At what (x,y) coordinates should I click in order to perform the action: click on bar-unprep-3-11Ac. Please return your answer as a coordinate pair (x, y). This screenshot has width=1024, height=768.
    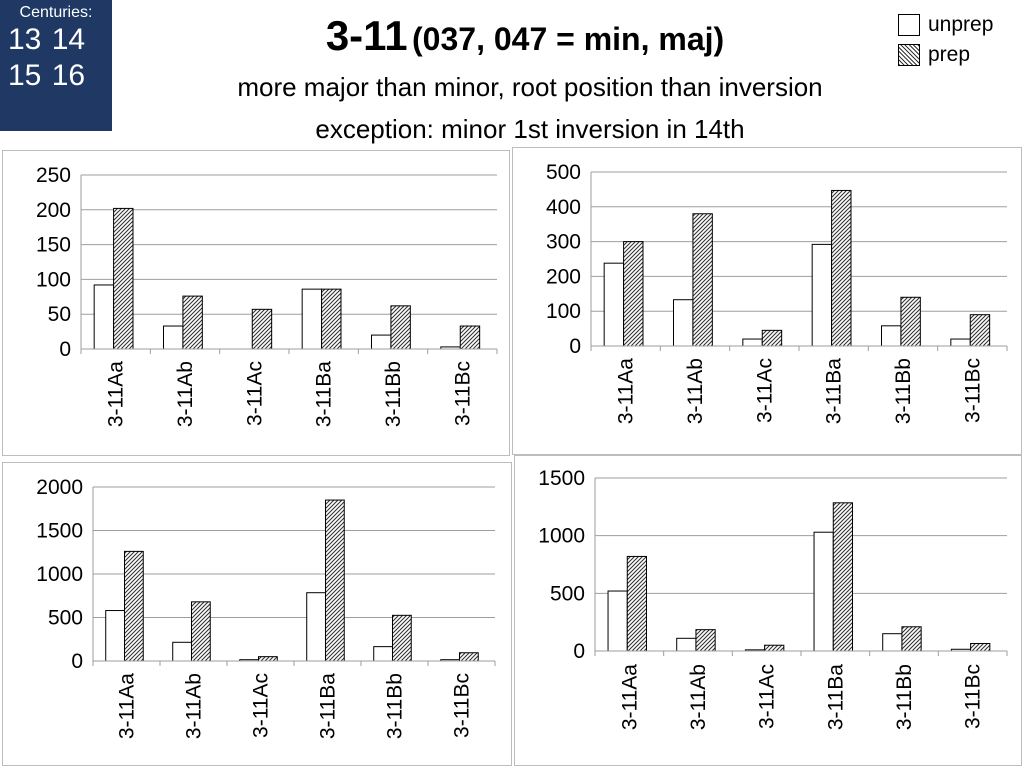
    Looking at the image, I should click on (752, 342).